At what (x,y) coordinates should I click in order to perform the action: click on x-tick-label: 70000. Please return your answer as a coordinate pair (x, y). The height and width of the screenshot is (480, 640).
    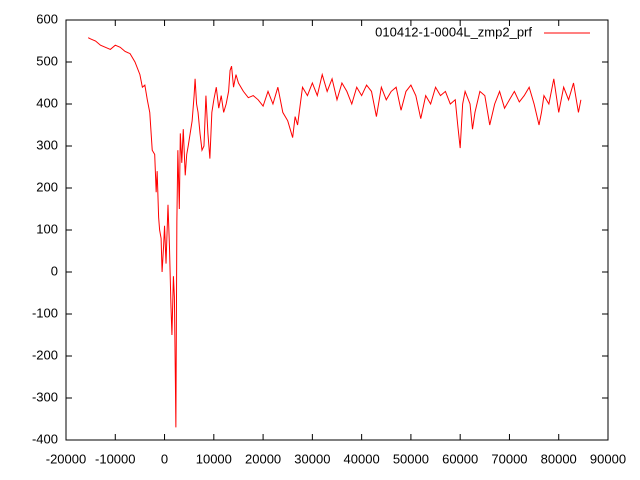
    Looking at the image, I should click on (509, 458).